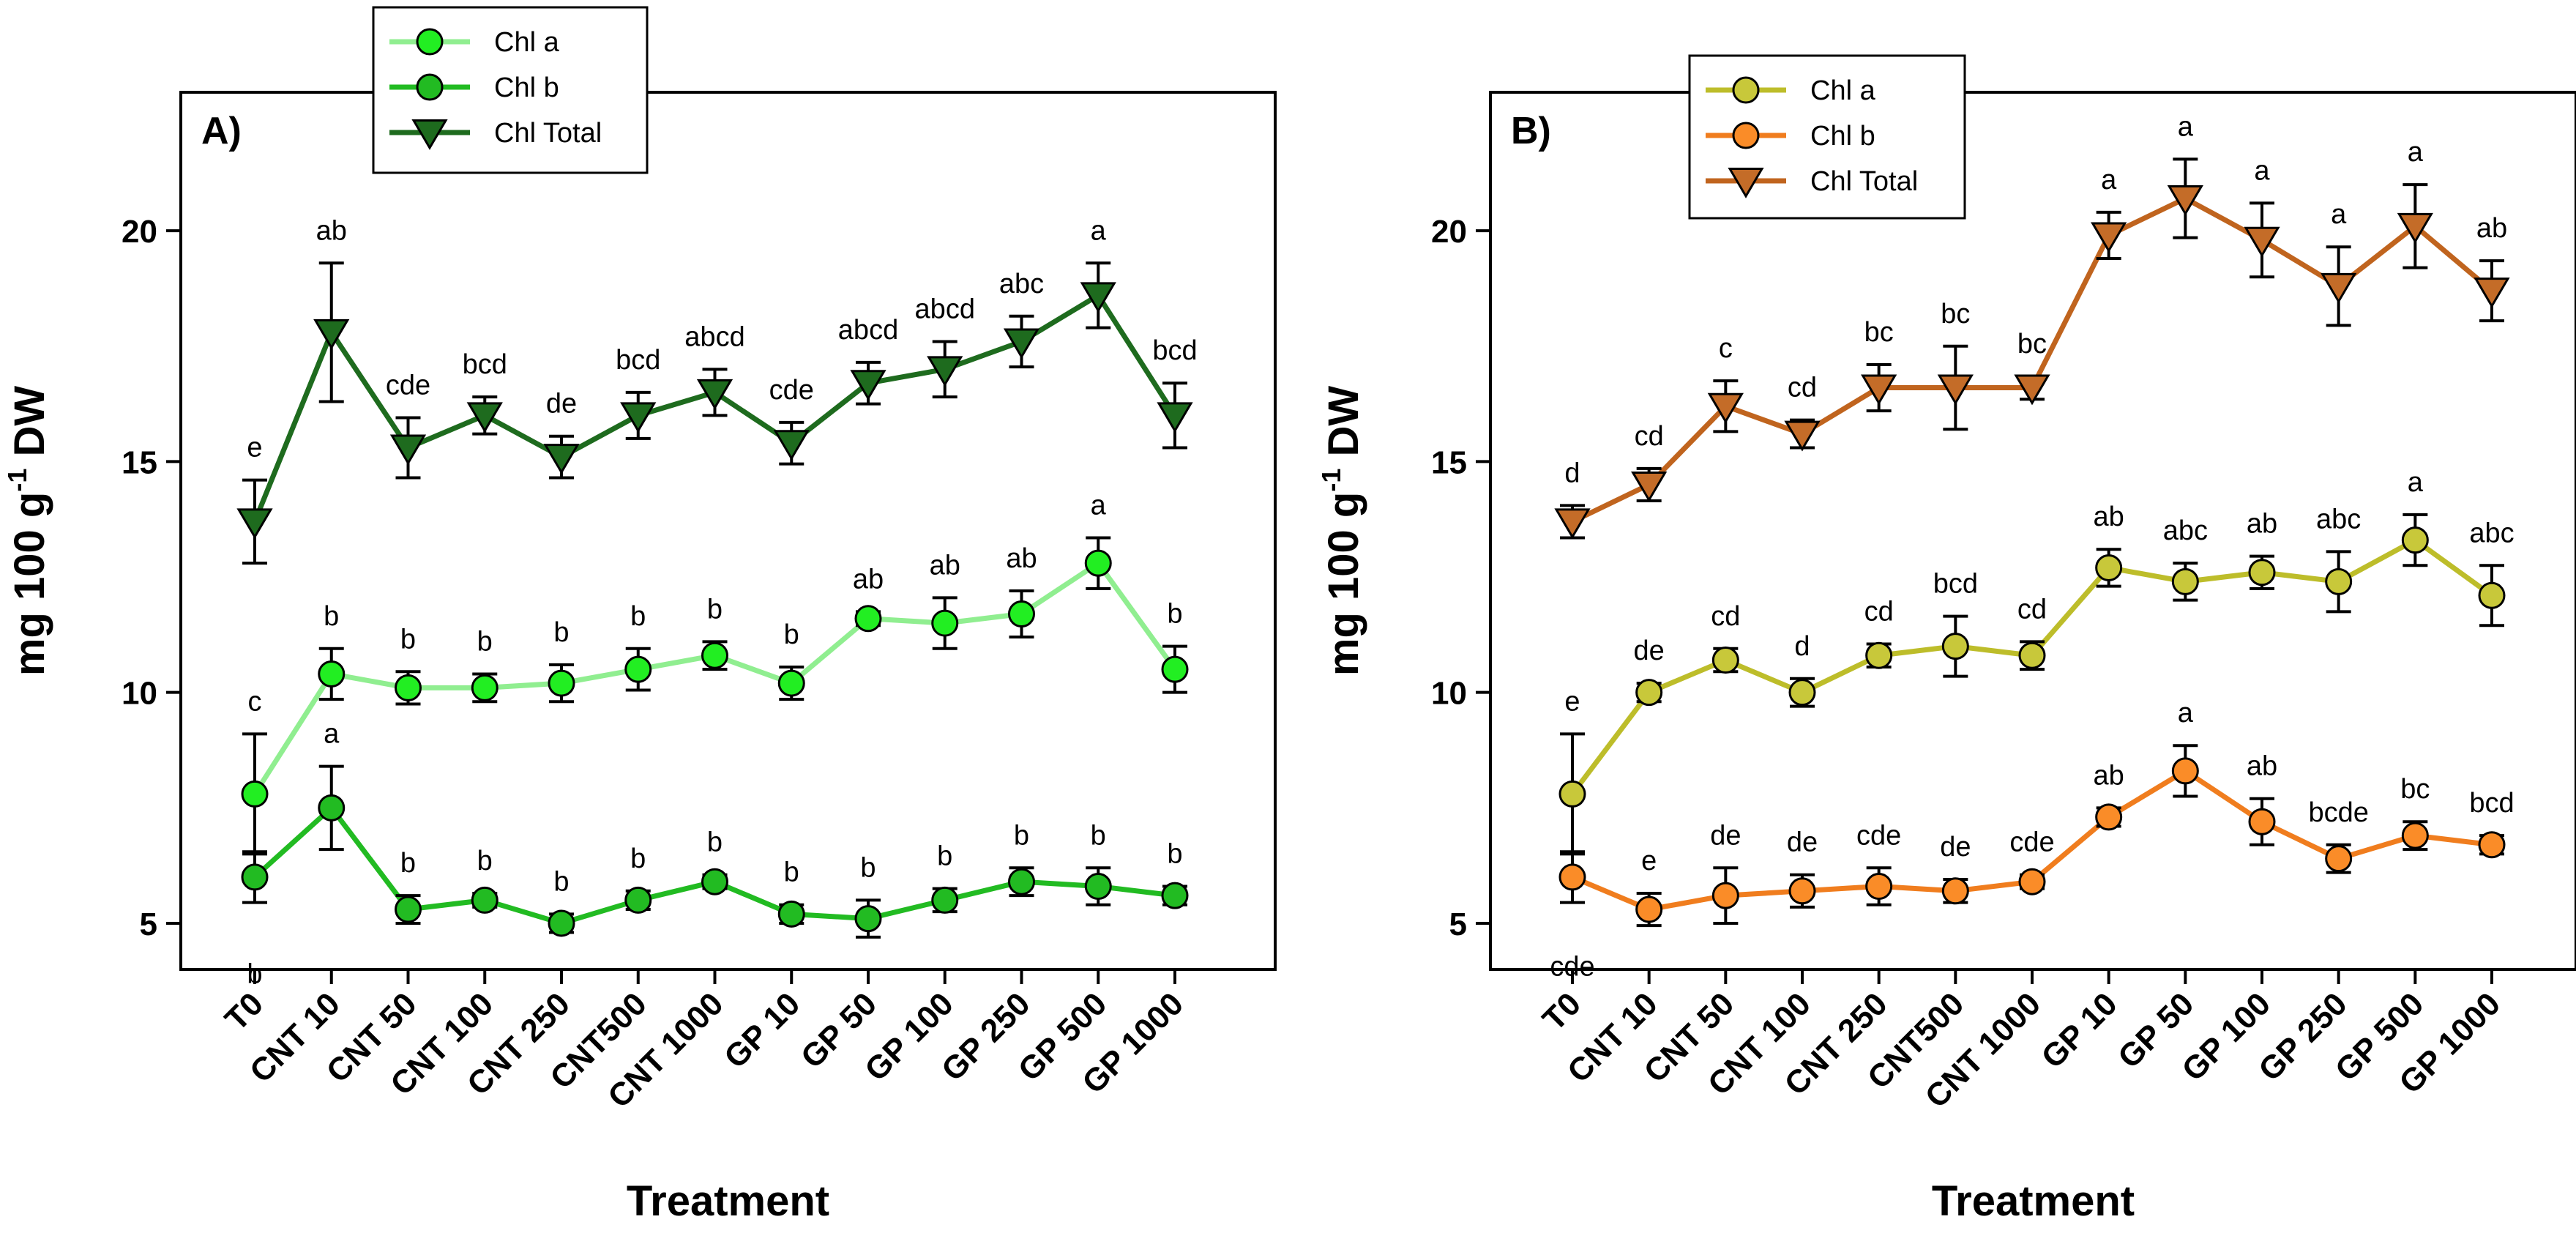 Image resolution: width=2576 pixels, height=1244 pixels. I want to click on y-tick-label: 10, so click(1449, 694).